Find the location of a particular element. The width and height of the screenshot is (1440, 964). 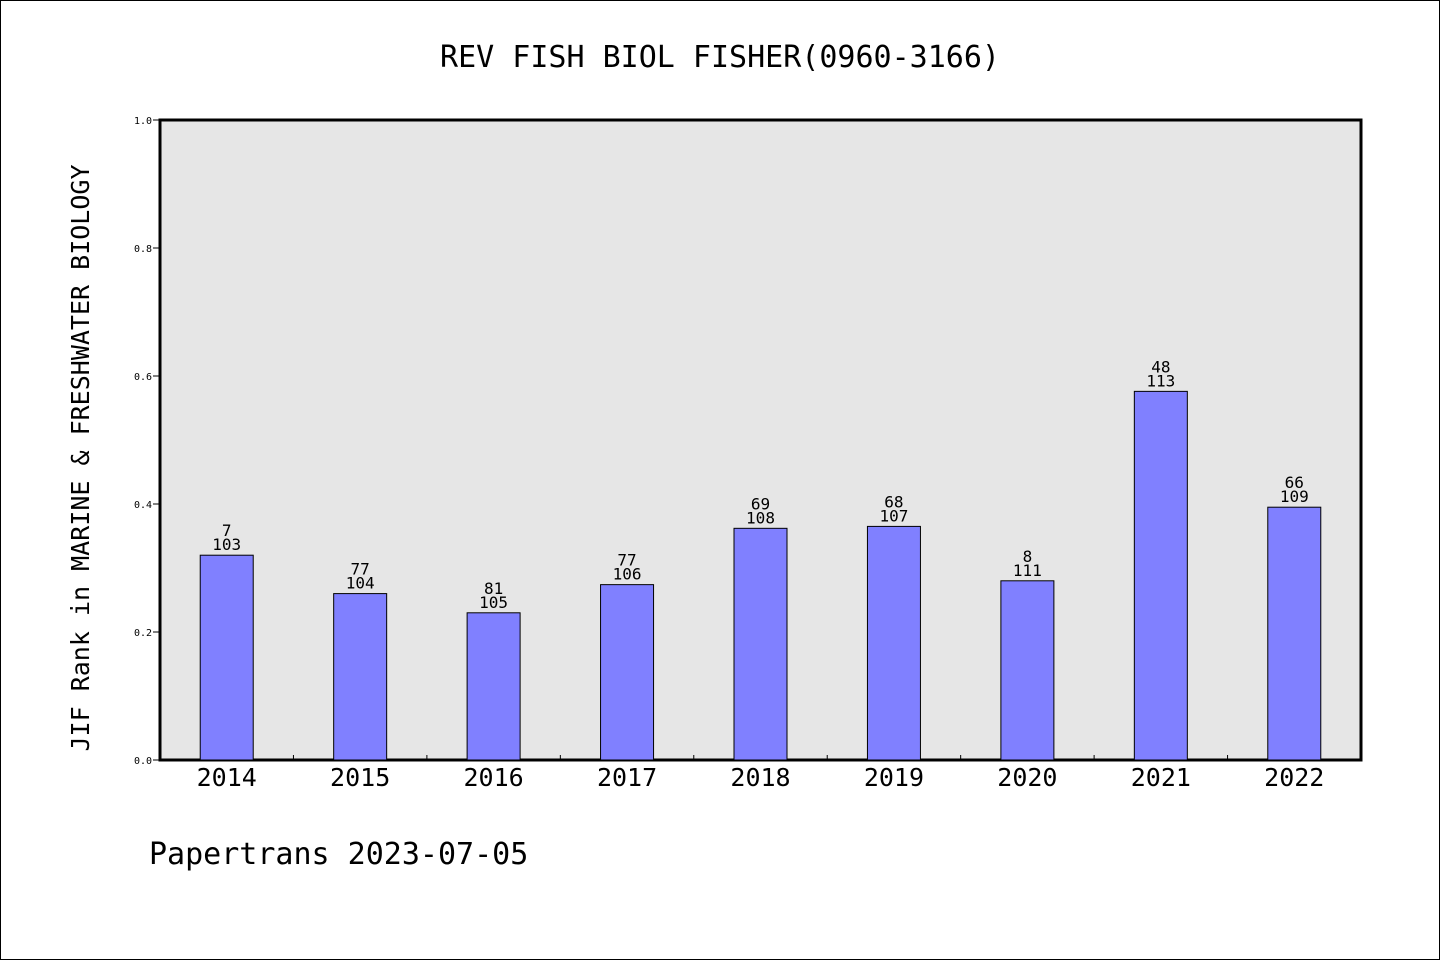

x-tick-label: 2018 is located at coordinates (760, 777).